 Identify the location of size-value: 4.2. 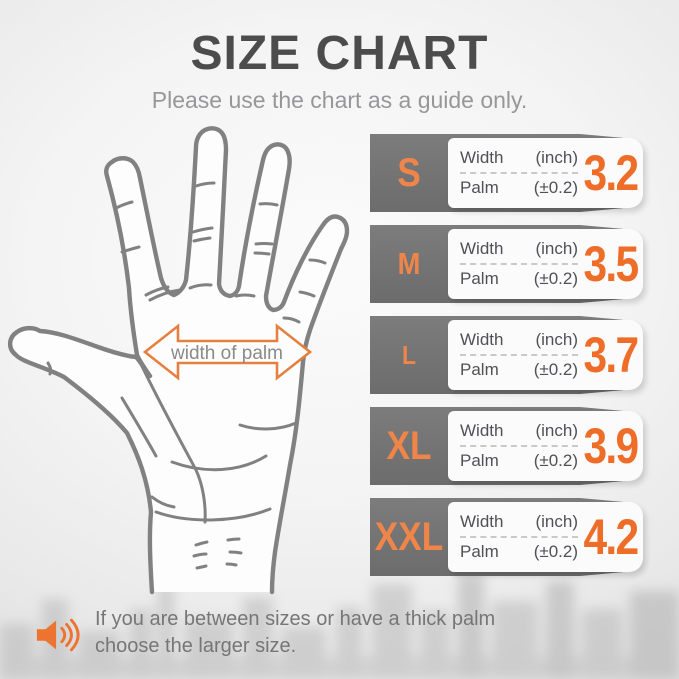
(611, 537).